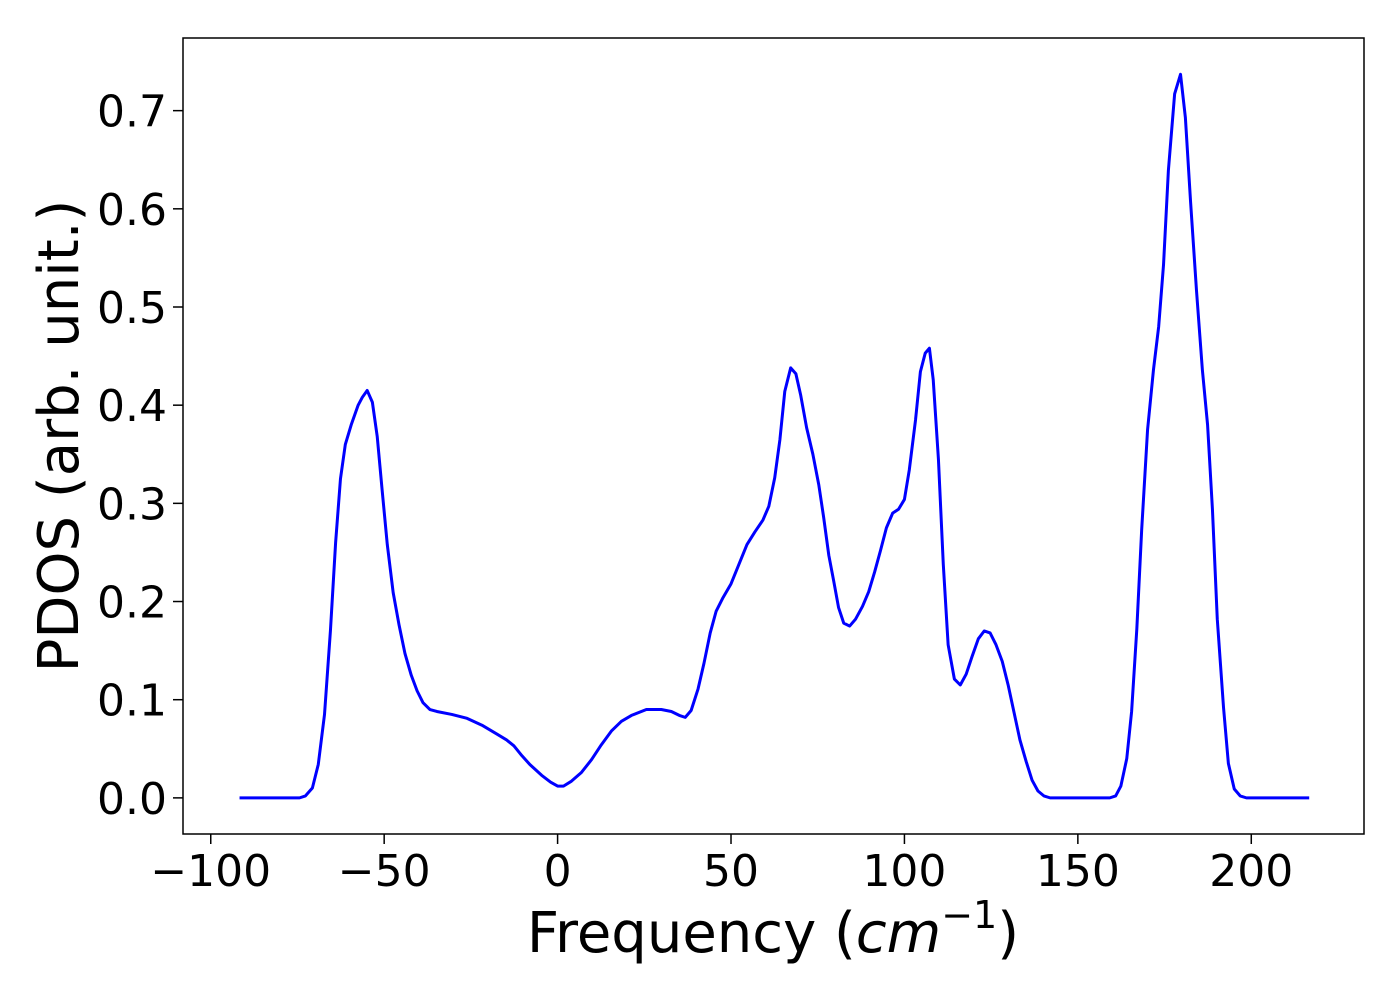 The image size is (1400, 1000). I want to click on y-tick-label: 0.5, so click(132, 308).